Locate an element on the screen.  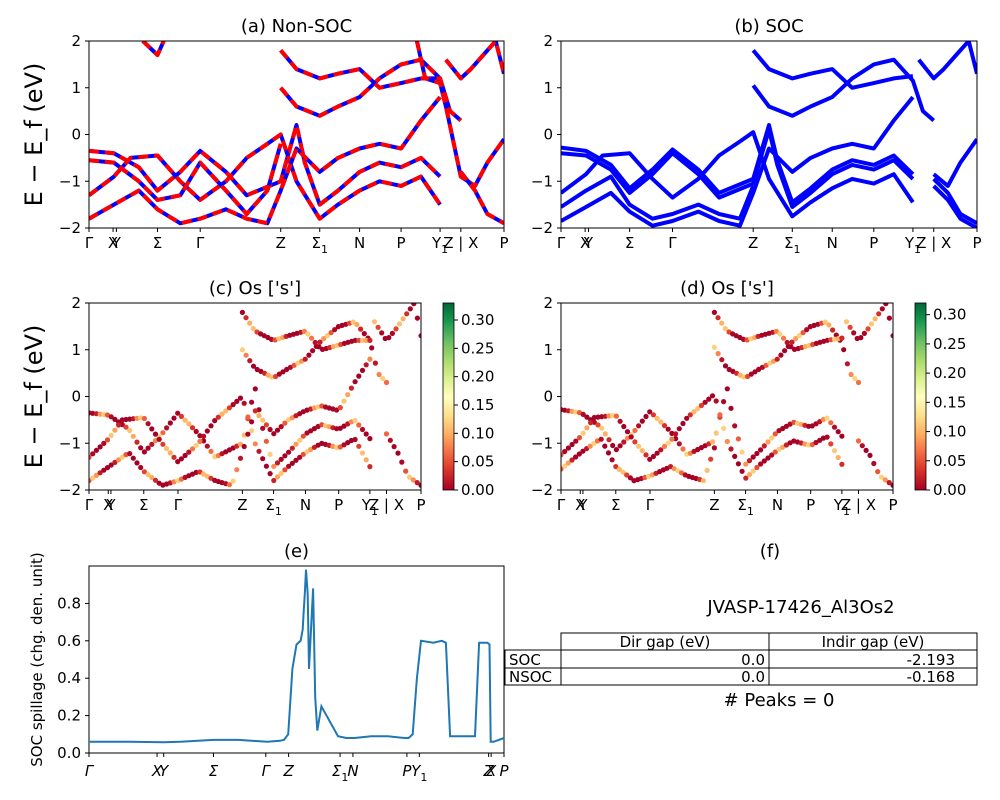
x-tick-label-main: X is located at coordinates (113, 243).